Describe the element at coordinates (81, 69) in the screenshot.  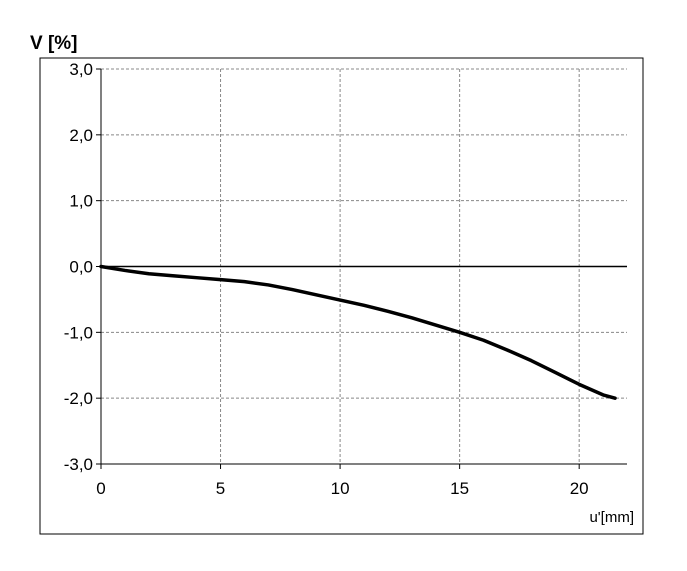
I see `y-tick-label: 3,0` at that location.